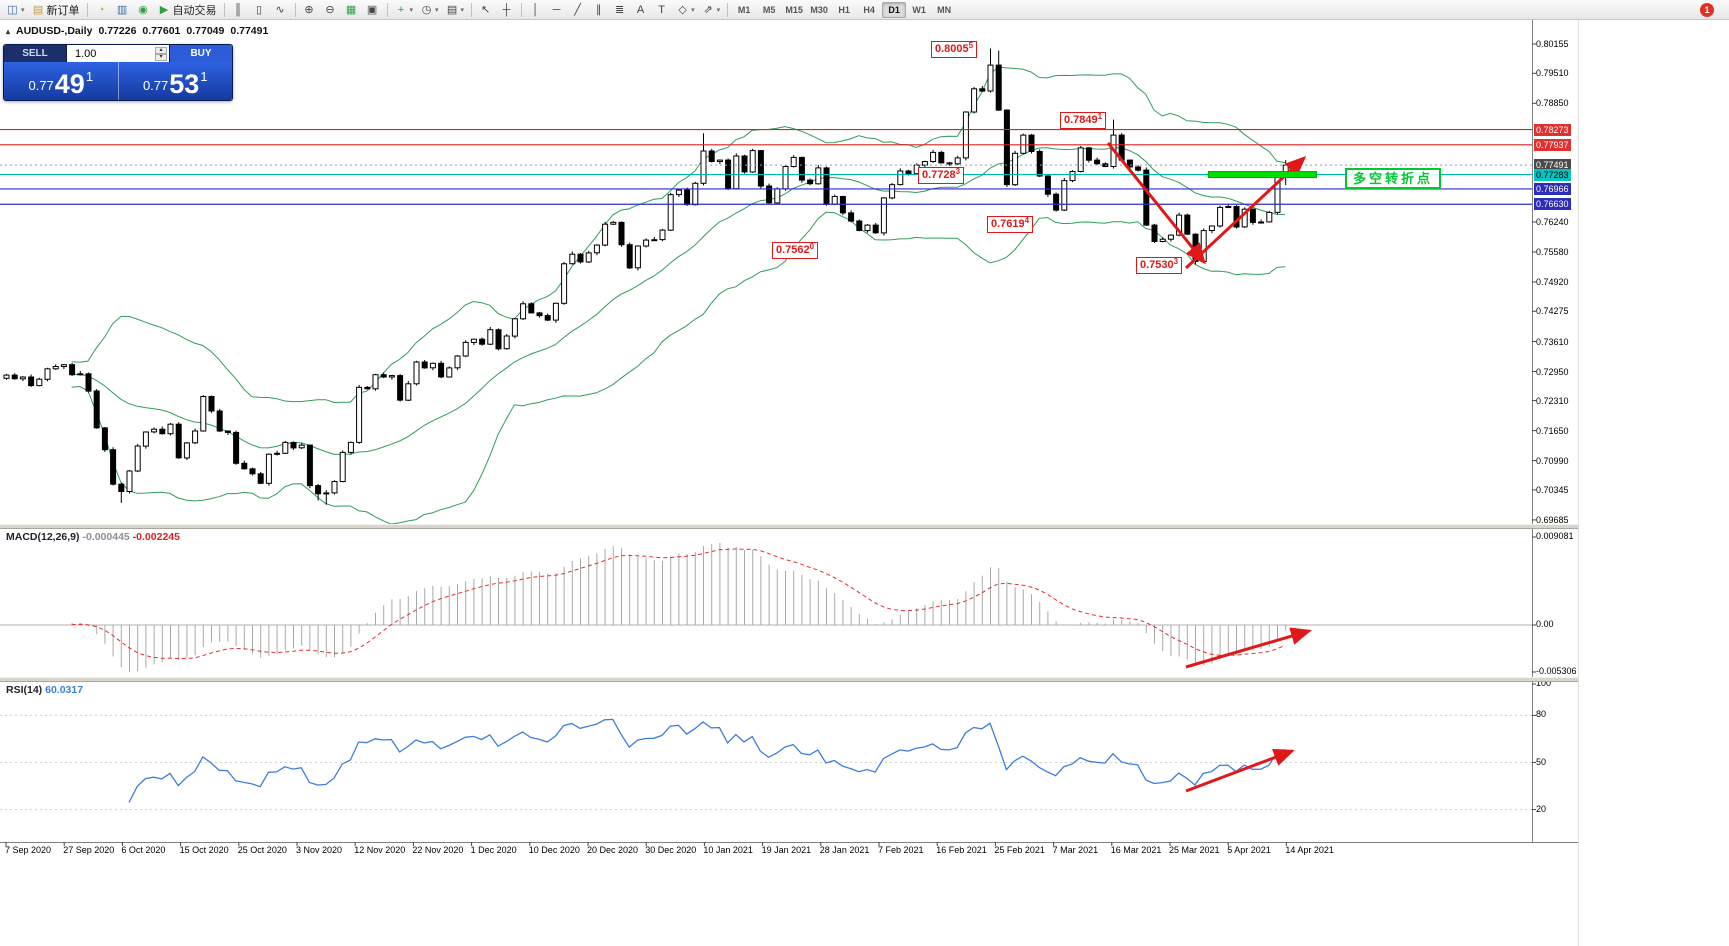 The height and width of the screenshot is (946, 1729). What do you see at coordinates (1552, 129) in the screenshot?
I see `price-axis-label: 0.78273` at bounding box center [1552, 129].